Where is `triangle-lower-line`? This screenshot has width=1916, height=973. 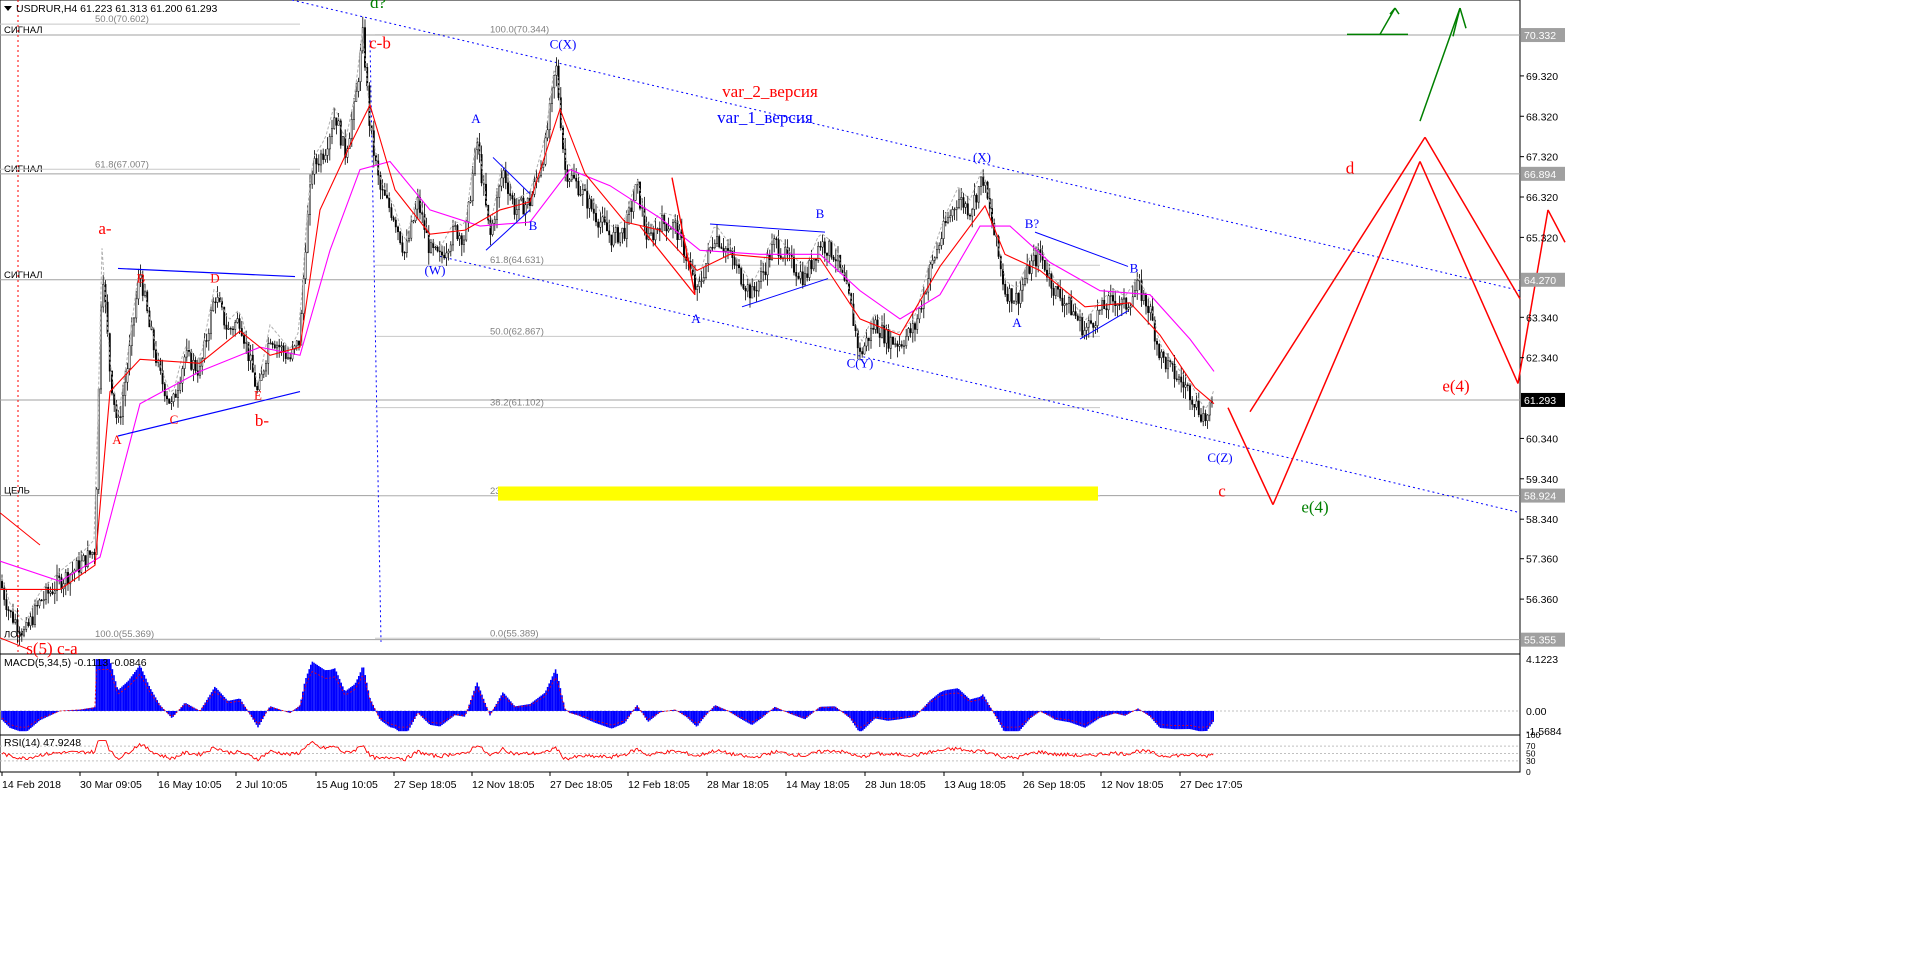 triangle-lower-line is located at coordinates (209, 414).